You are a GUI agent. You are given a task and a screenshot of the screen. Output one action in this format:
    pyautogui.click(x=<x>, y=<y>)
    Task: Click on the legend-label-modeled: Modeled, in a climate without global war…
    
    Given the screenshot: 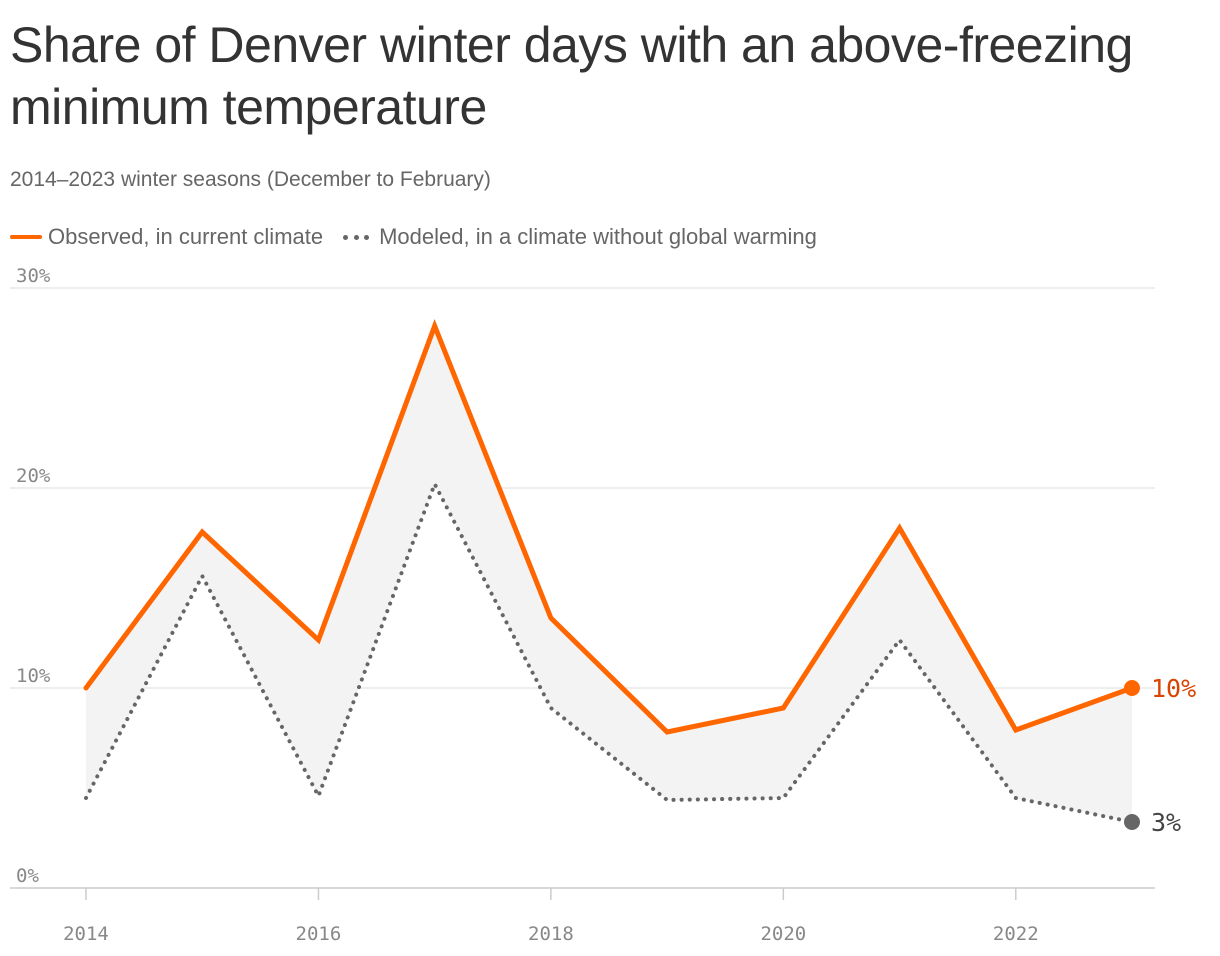 What is the action you would take?
    pyautogui.click(x=598, y=236)
    